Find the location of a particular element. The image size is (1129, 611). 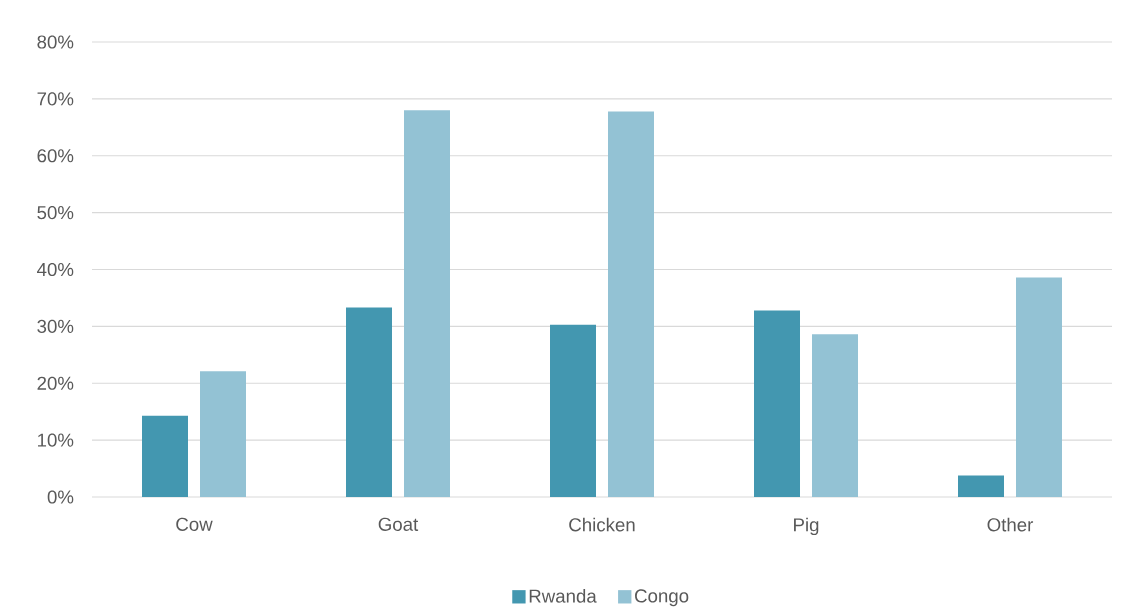

y-tick-label: 50% is located at coordinates (55, 213).